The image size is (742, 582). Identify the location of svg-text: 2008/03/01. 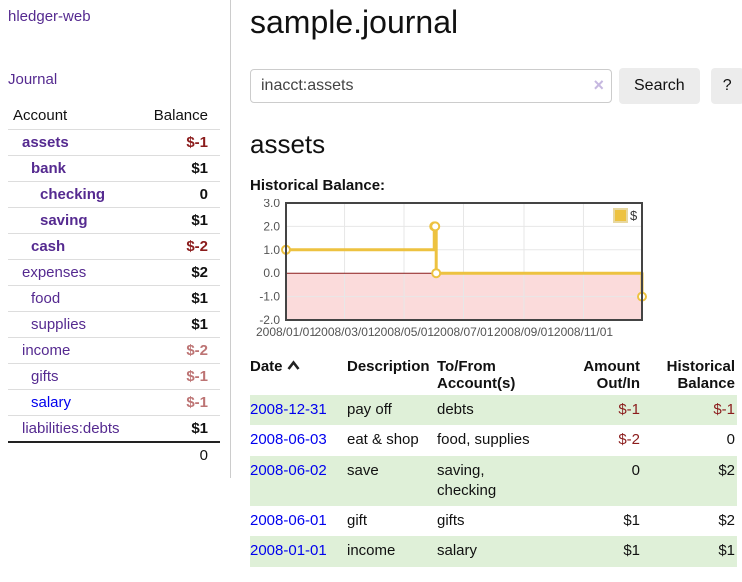
(344, 332).